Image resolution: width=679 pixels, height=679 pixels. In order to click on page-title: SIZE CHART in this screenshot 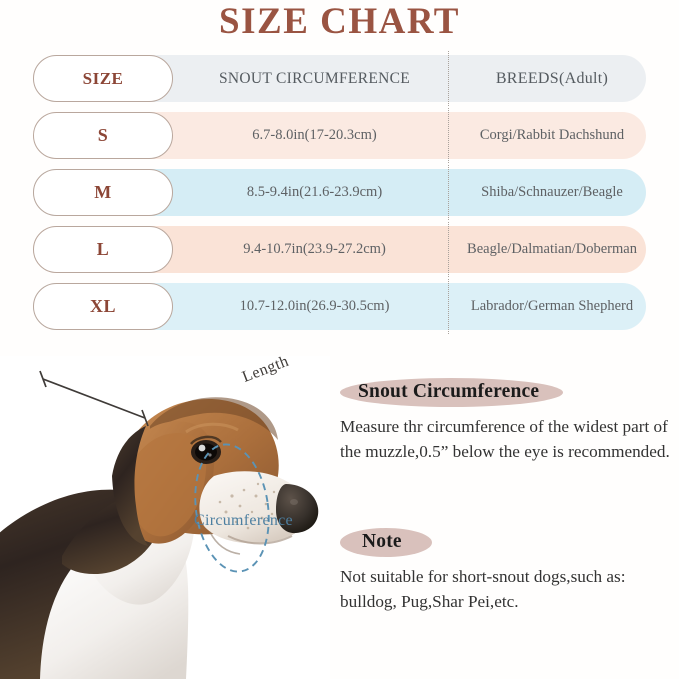, I will do `click(339, 21)`.